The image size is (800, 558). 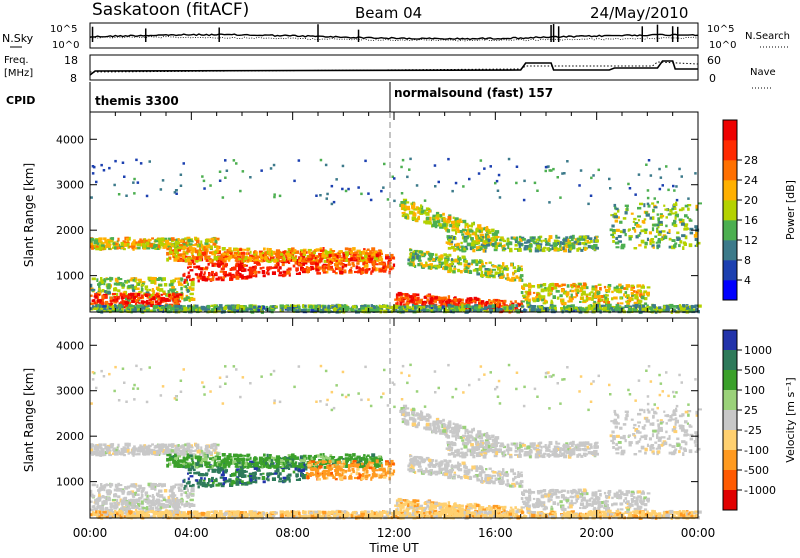 I want to click on nsky-trace, so click(x=394, y=36).